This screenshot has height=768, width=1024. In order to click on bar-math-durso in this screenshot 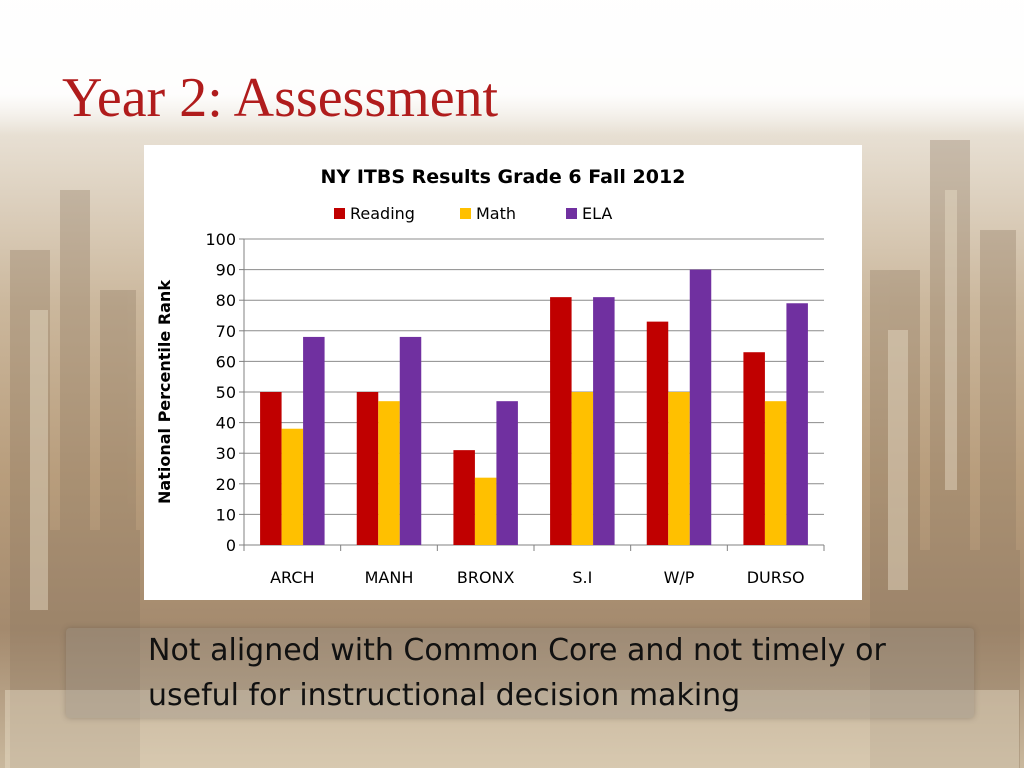, I will do `click(775, 473)`.